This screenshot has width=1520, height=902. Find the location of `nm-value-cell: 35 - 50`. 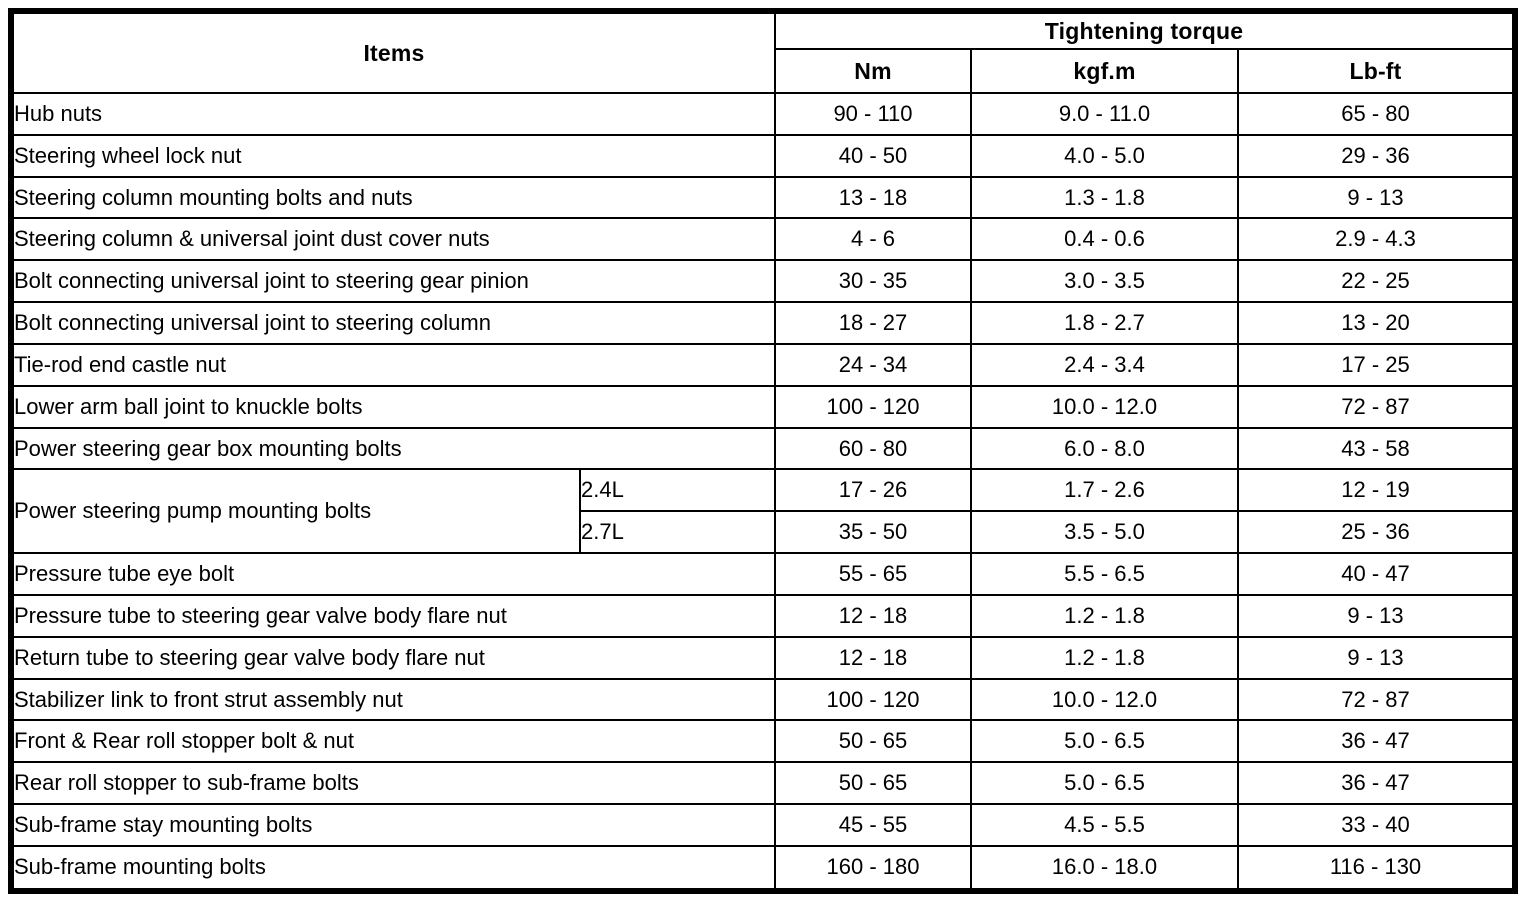

nm-value-cell: 35 - 50 is located at coordinates (873, 532).